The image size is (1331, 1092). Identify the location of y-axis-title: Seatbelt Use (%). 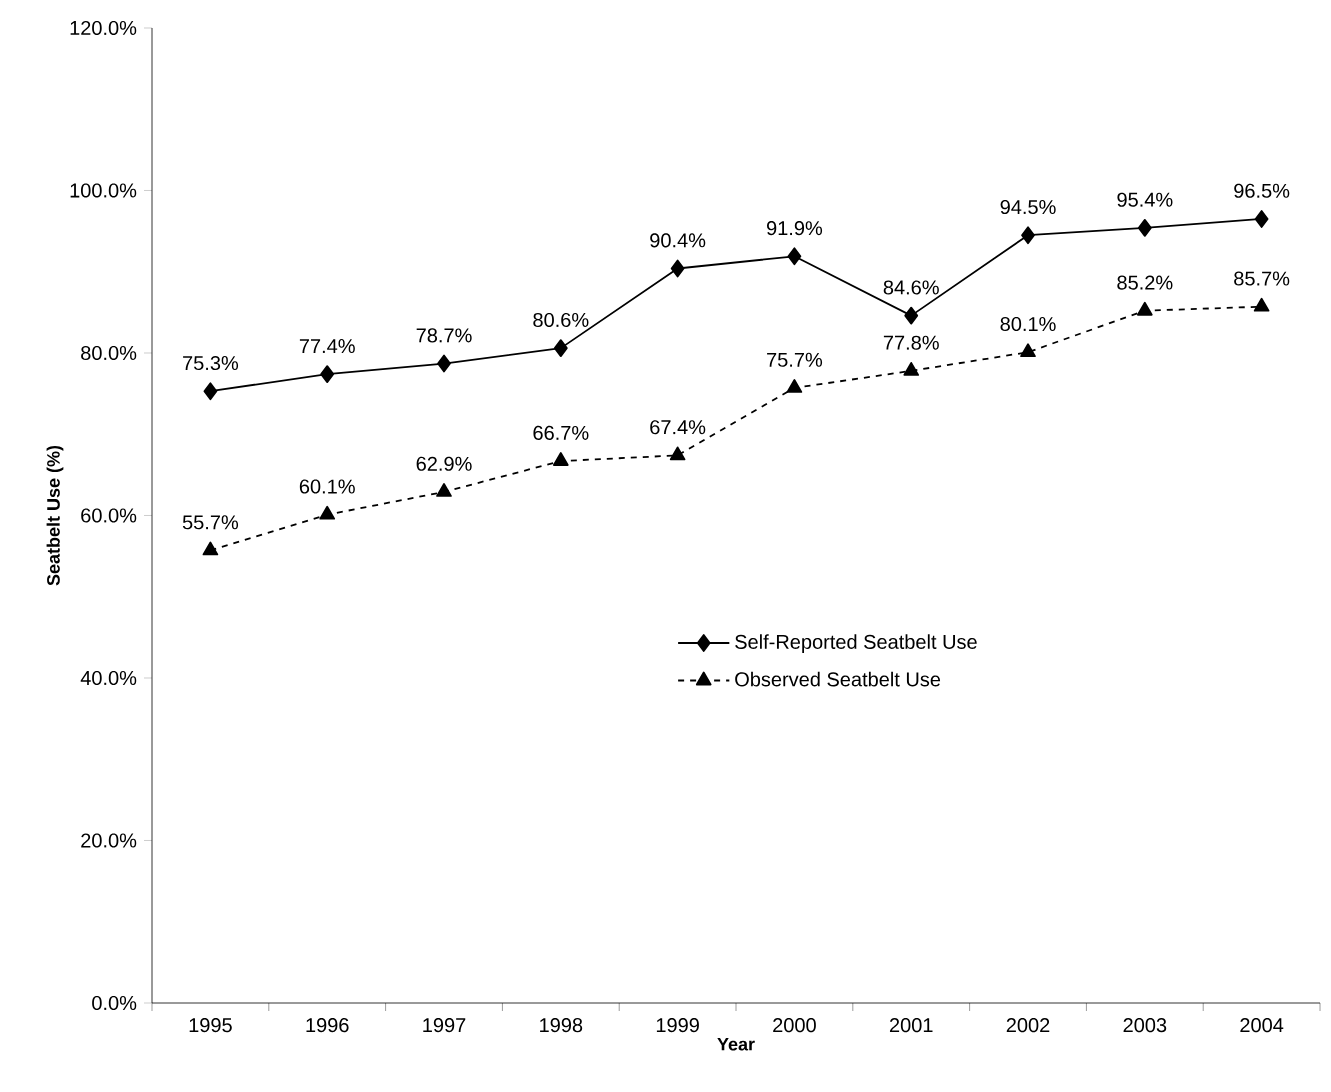
(55, 515).